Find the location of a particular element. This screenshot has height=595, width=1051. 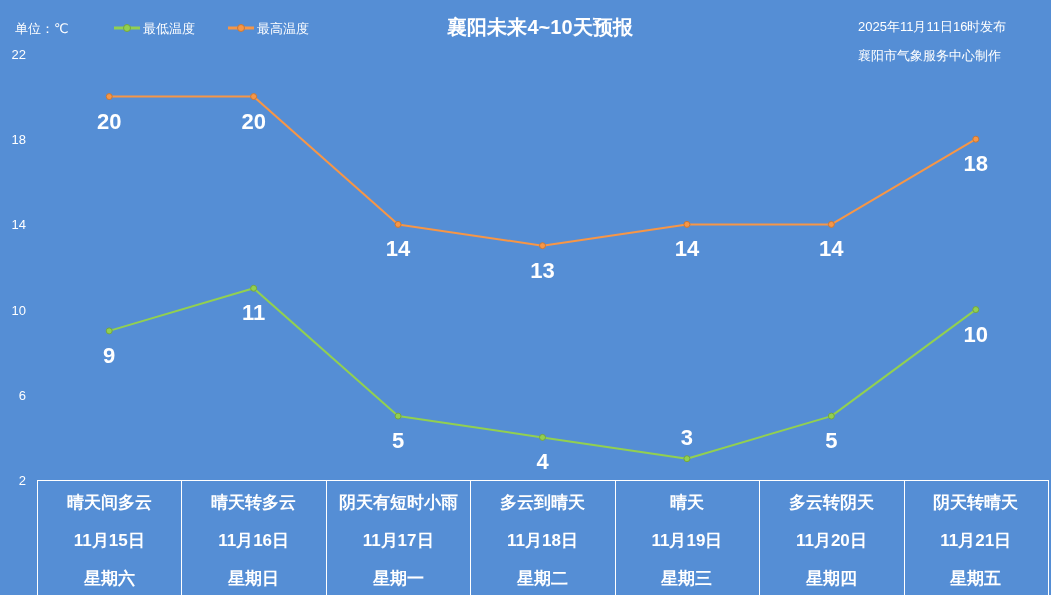

text: 星期四 is located at coordinates (830, 577).